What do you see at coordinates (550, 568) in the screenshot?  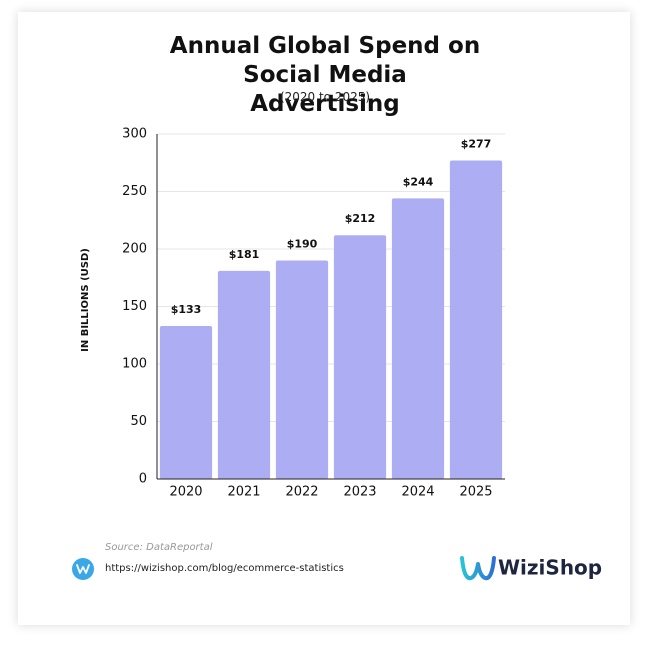 I see `brand: WiziShop` at bounding box center [550, 568].